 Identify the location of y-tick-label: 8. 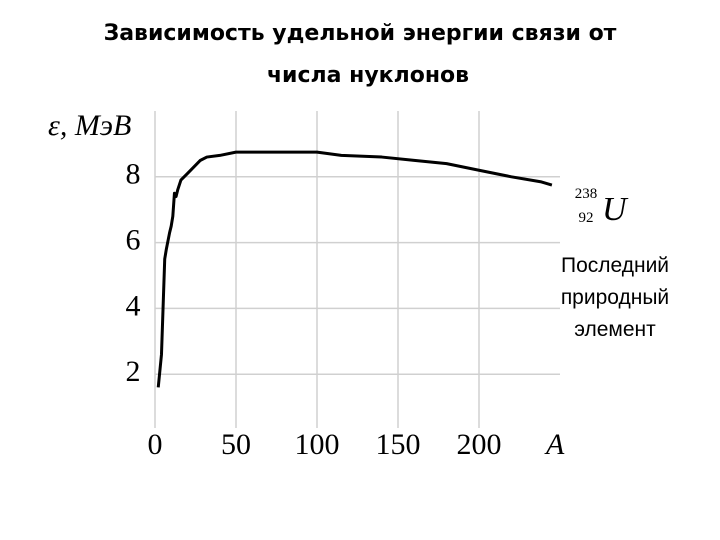
(133, 174).